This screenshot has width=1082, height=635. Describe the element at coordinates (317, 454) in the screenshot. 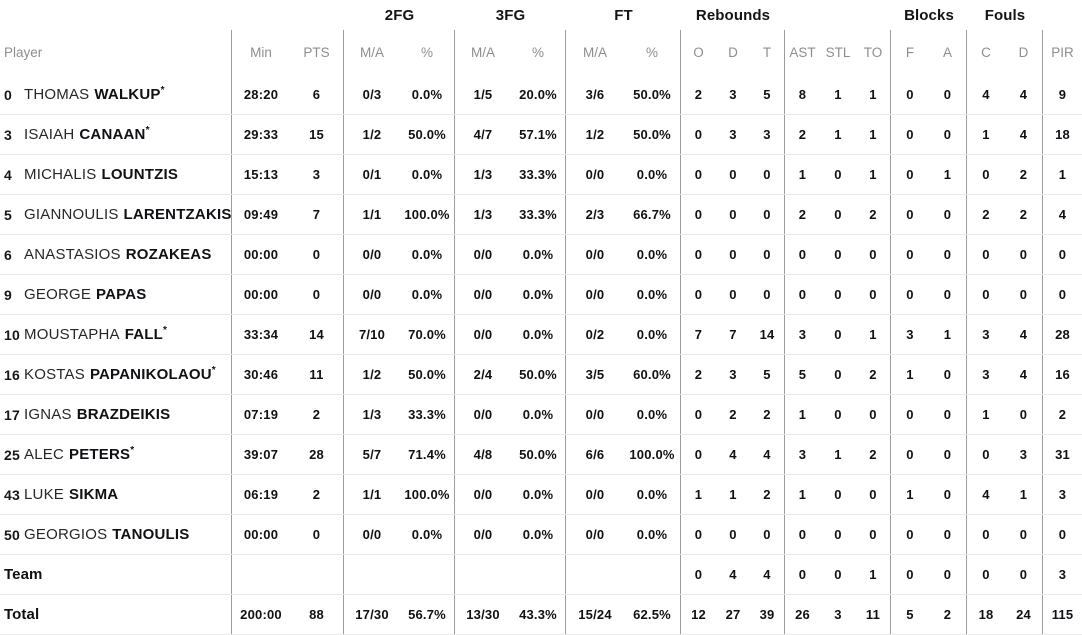

I see `cell-pts: 28` at that location.